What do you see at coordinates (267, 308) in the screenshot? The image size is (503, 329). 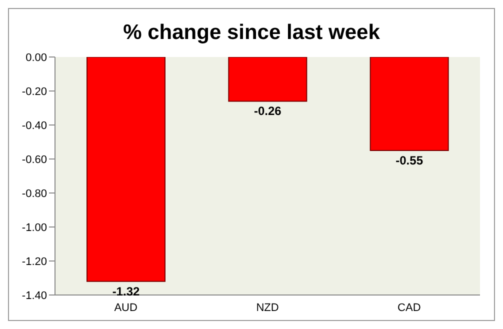 I see `x-tick-label: NZD` at bounding box center [267, 308].